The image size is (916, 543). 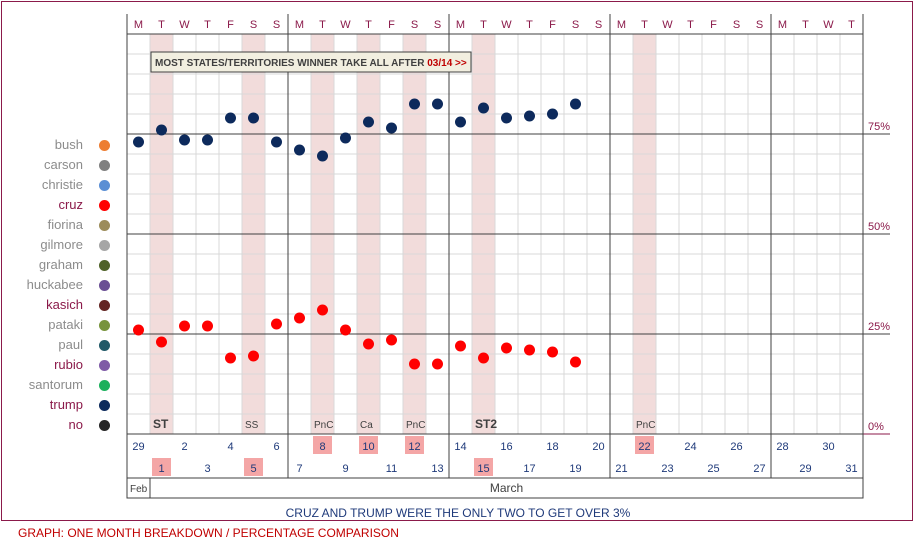 I want to click on legend-label-santorum: santorum, so click(x=55, y=384).